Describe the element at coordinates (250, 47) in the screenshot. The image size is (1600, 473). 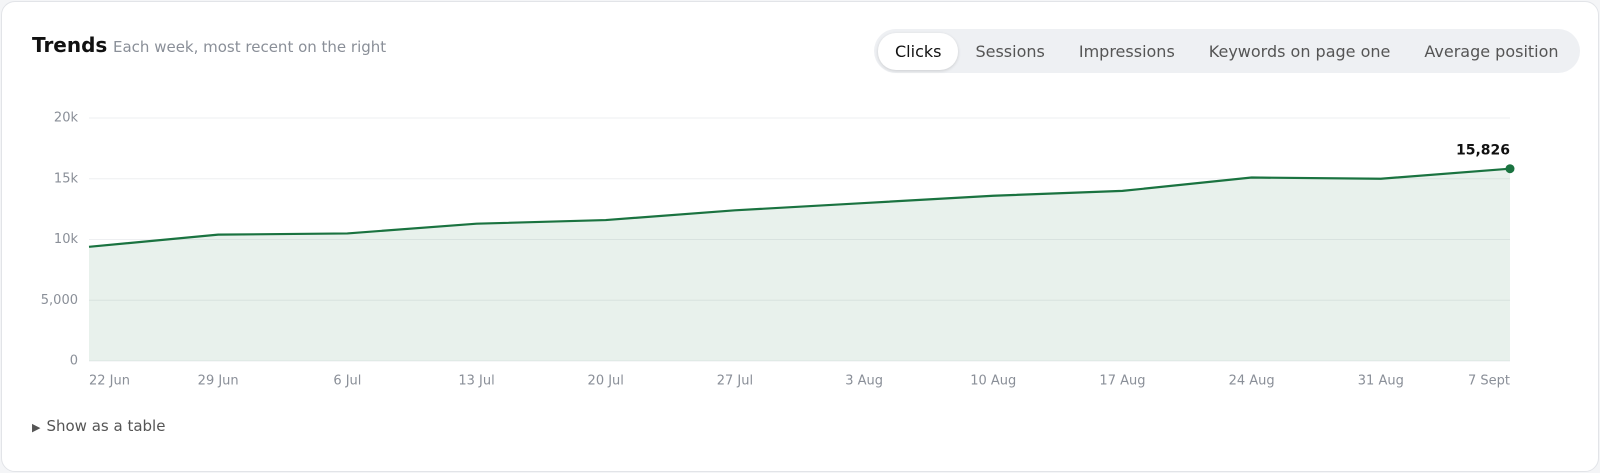
I see `card-subtitle: Each week, most recent on the right` at that location.